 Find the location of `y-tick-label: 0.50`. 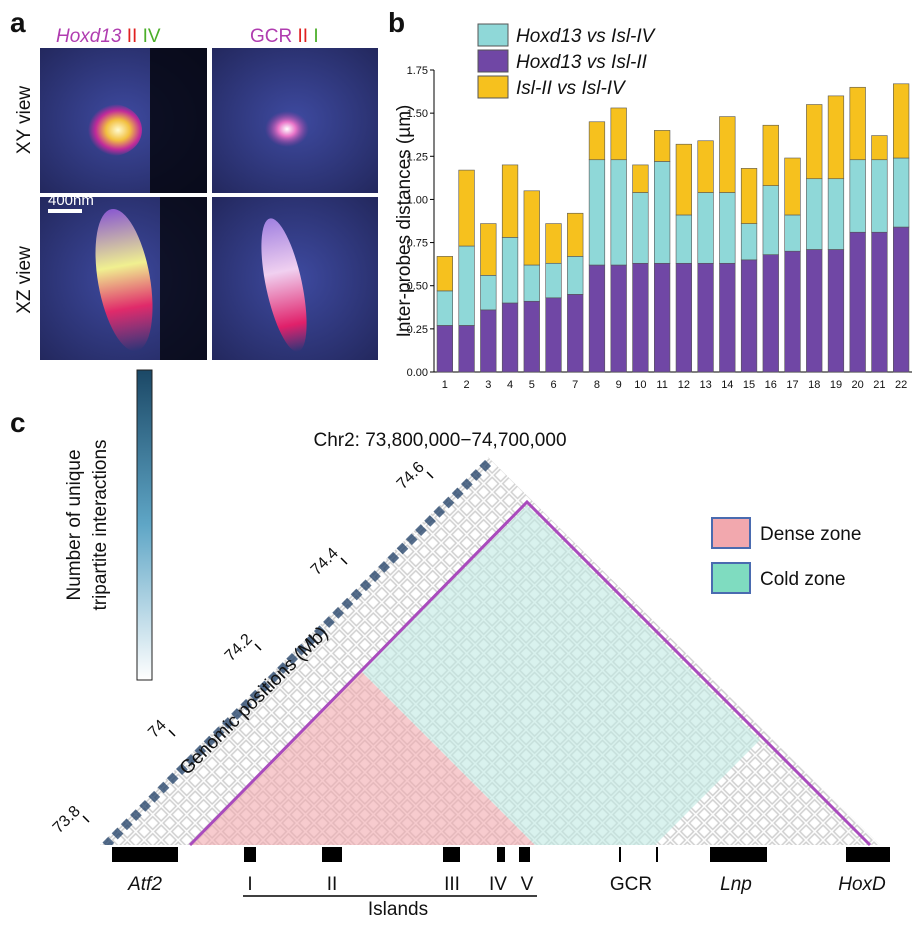

y-tick-label: 0.50 is located at coordinates (417, 287).